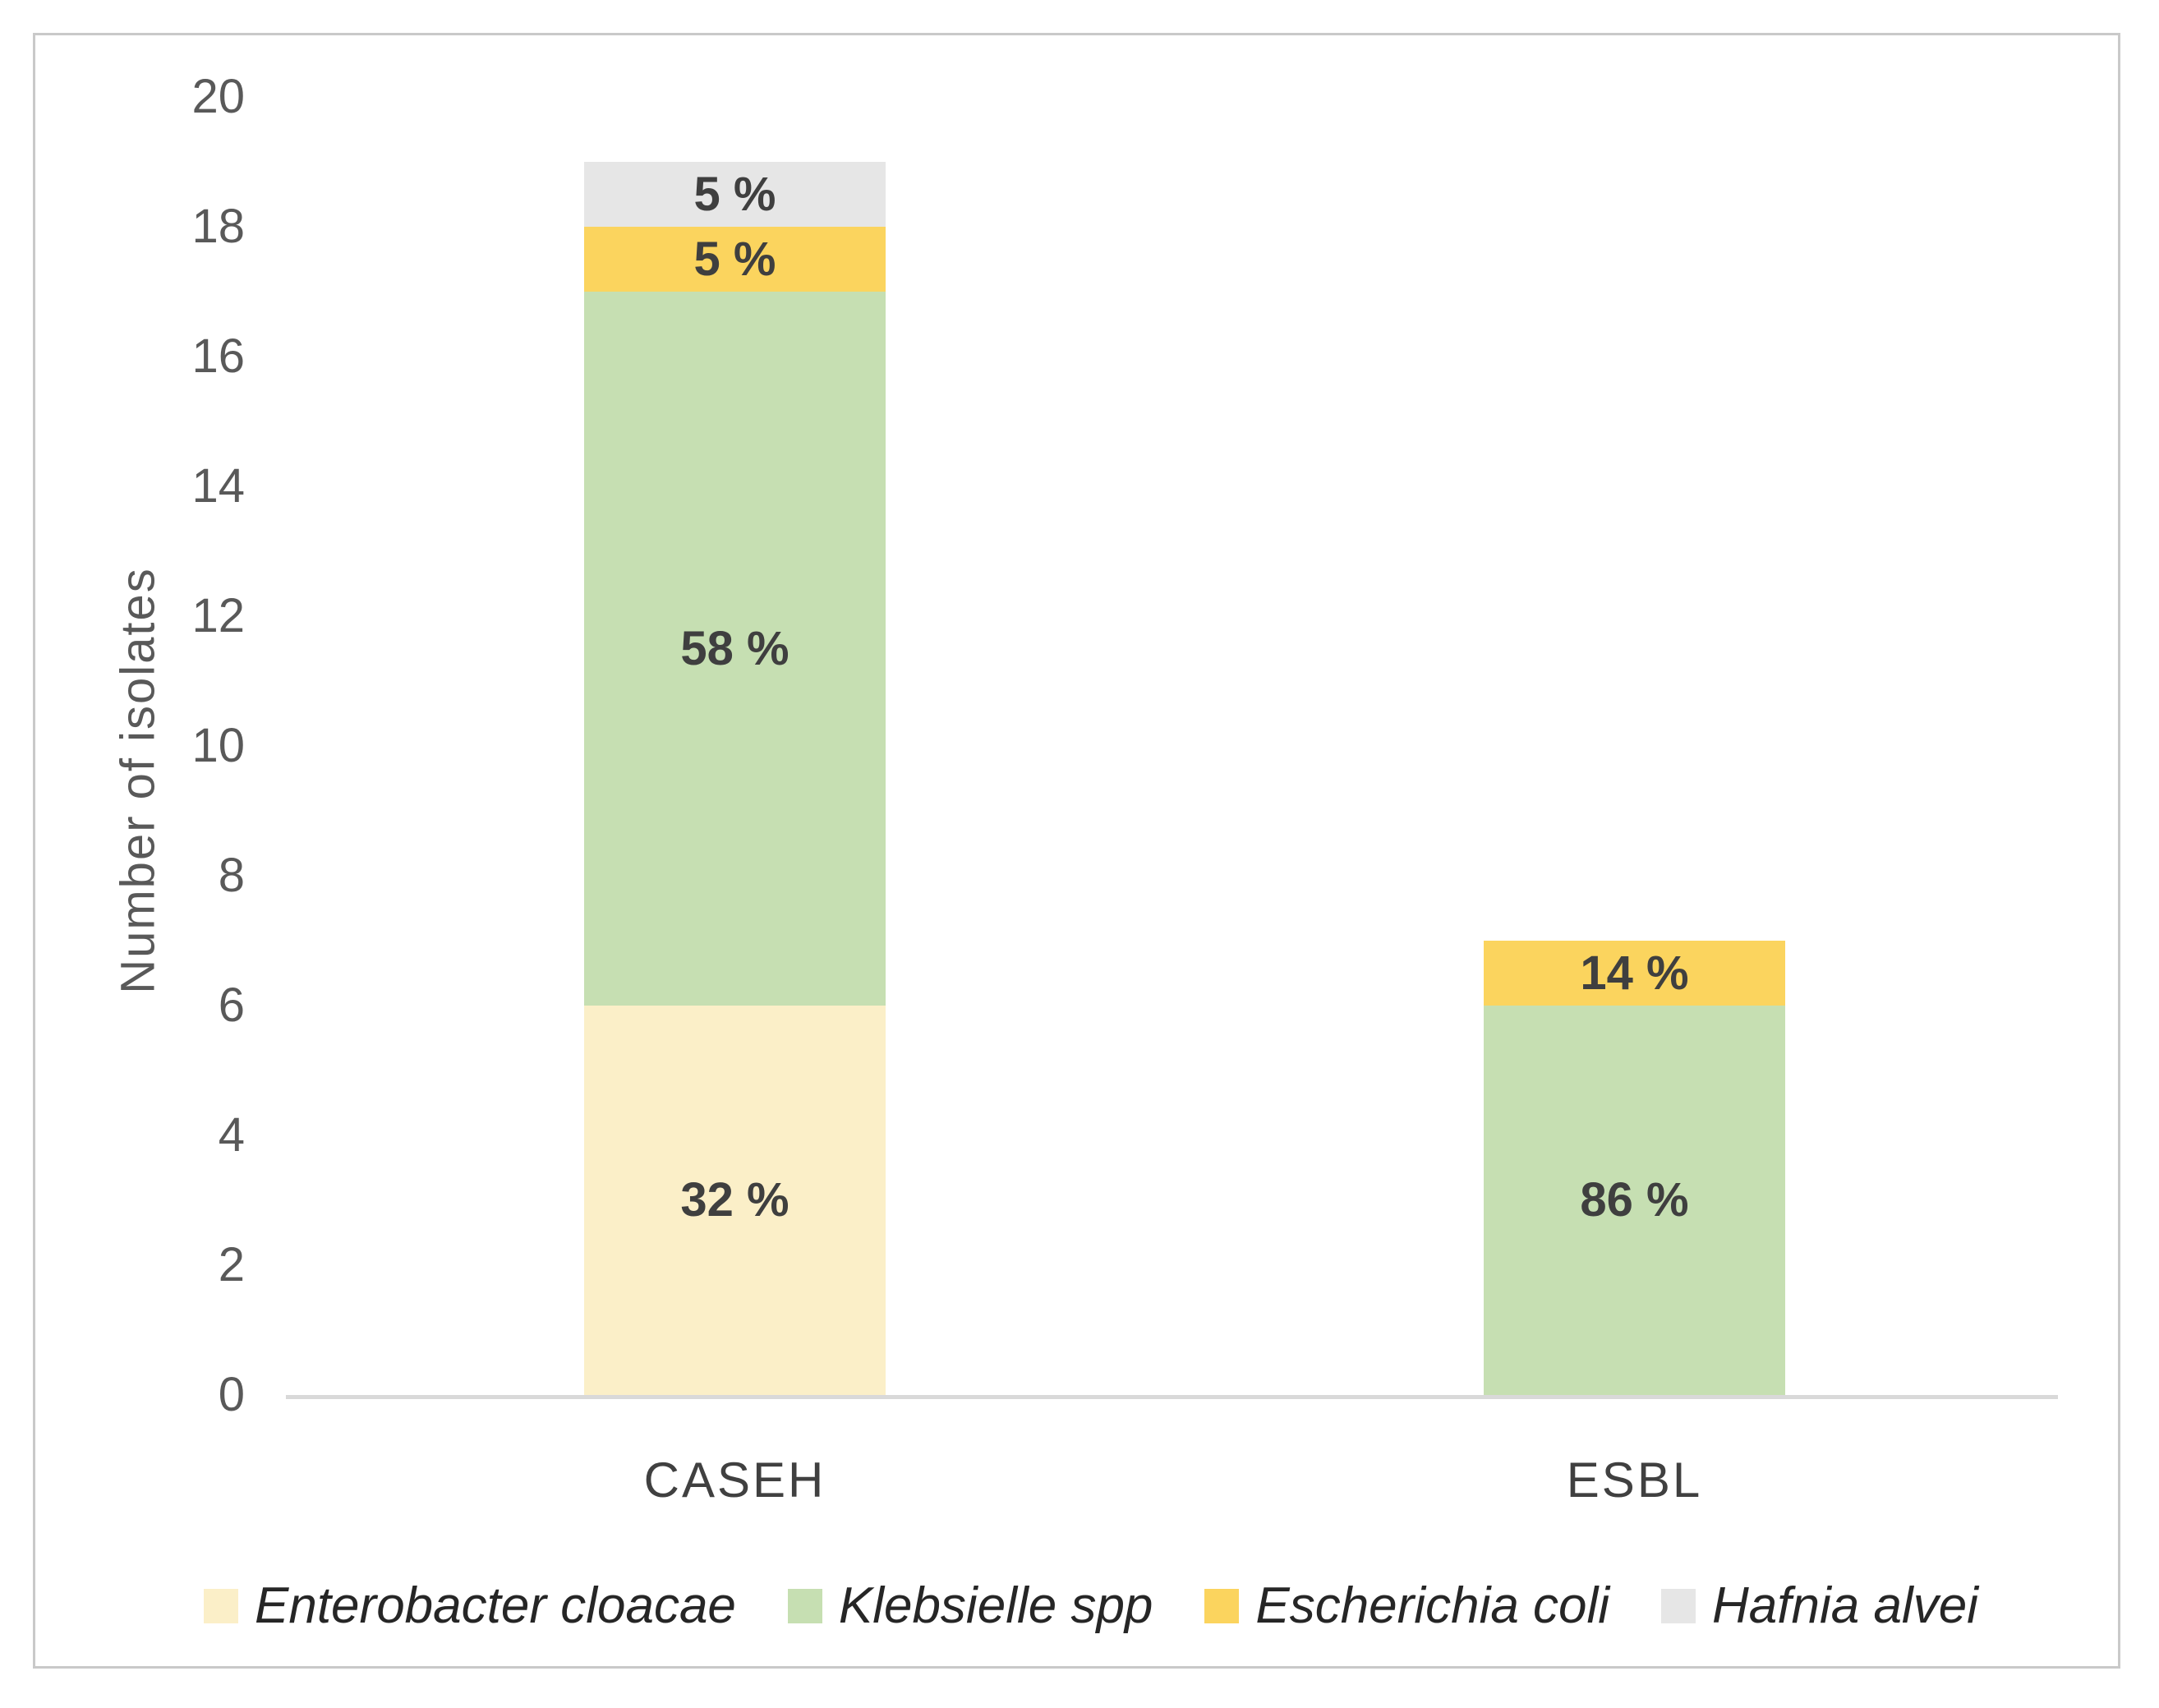 The width and height of the screenshot is (2159, 1708). Describe the element at coordinates (232, 1005) in the screenshot. I see `y-axis-tick-label: 6` at that location.